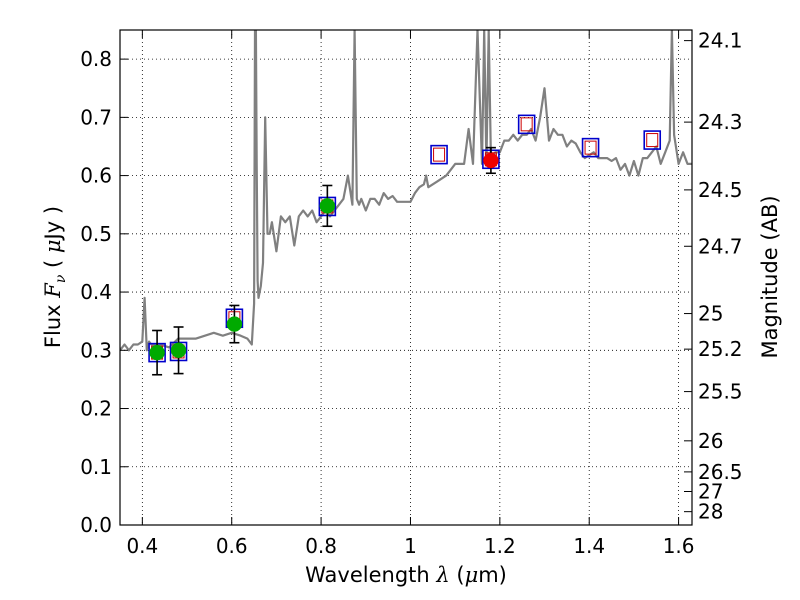  What do you see at coordinates (491, 160) in the screenshot?
I see `highlight-point` at bounding box center [491, 160].